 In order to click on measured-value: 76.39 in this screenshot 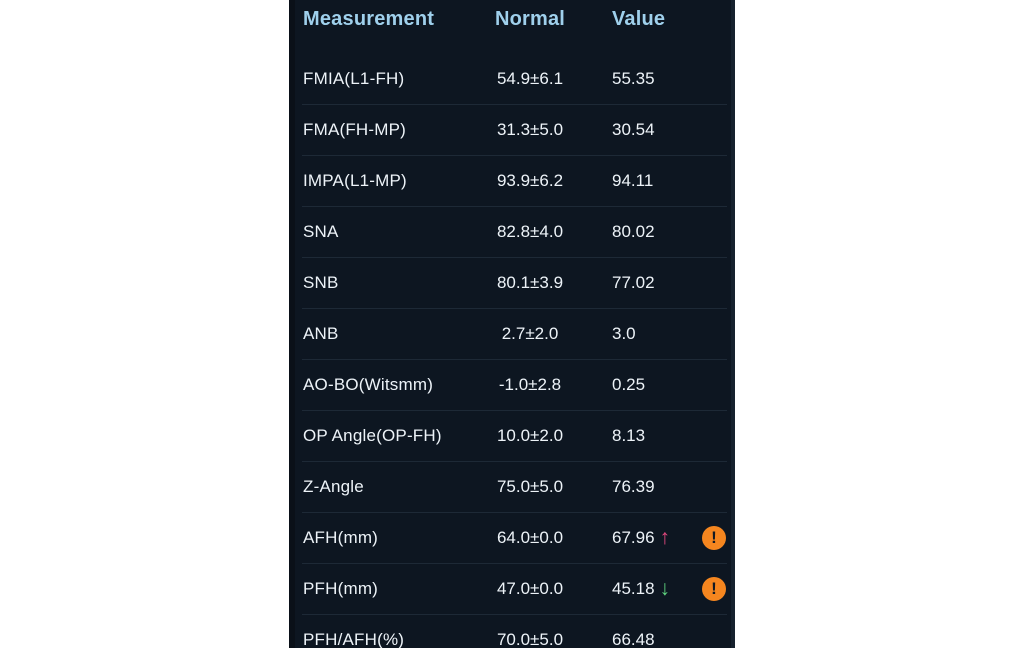, I will do `click(633, 486)`.